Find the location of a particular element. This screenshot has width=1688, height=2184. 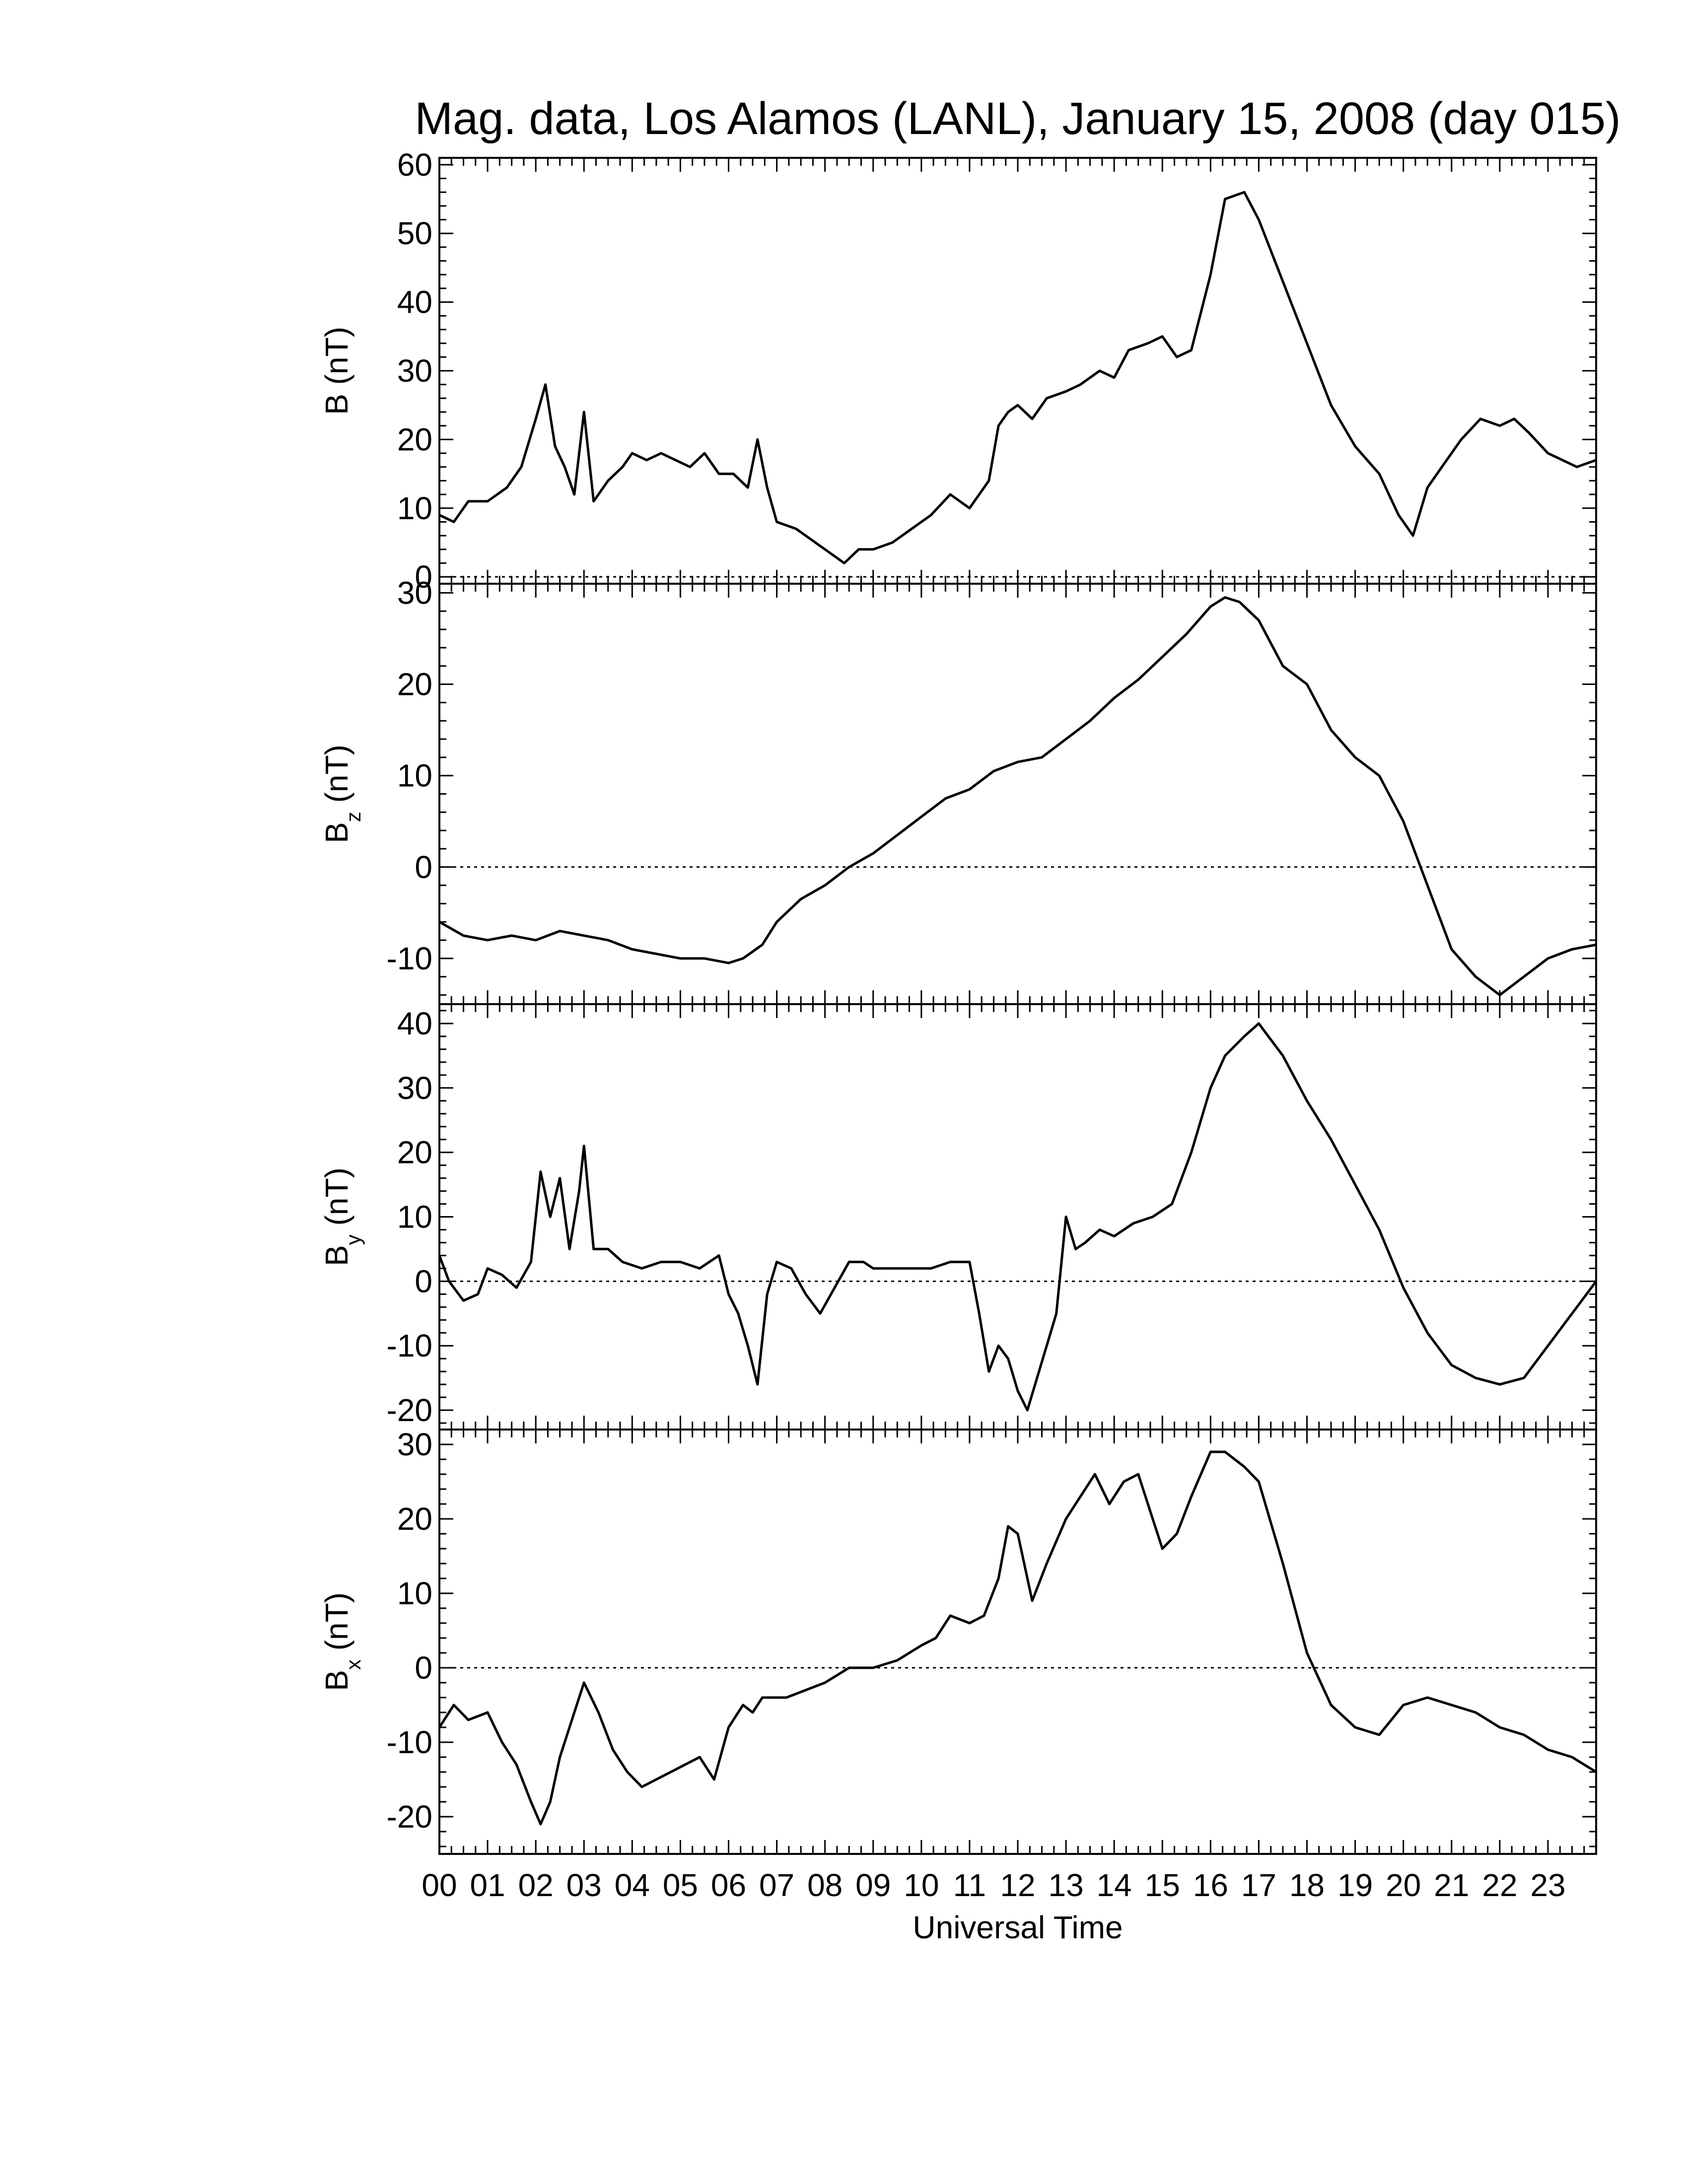

y-tick-label: 60 is located at coordinates (414, 165).